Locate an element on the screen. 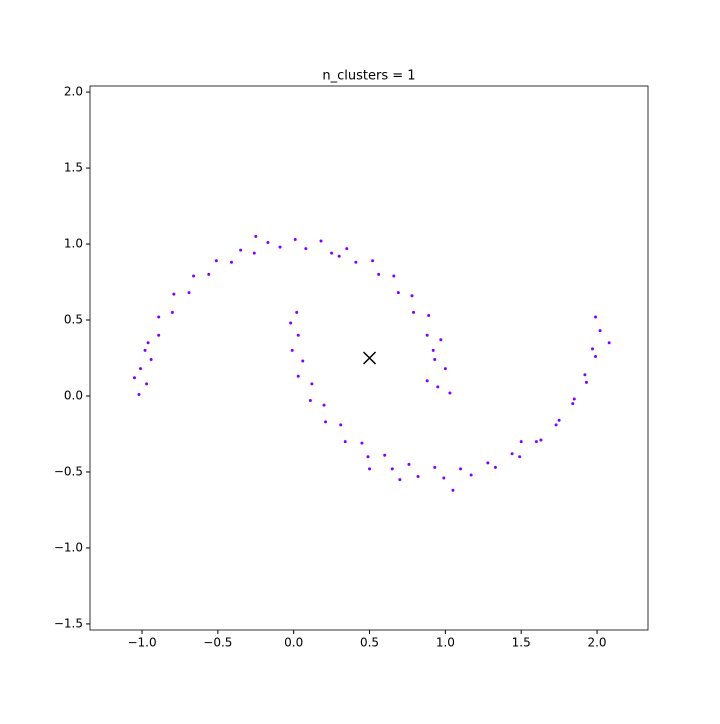  y-tick-label: 0.0 is located at coordinates (73, 395).